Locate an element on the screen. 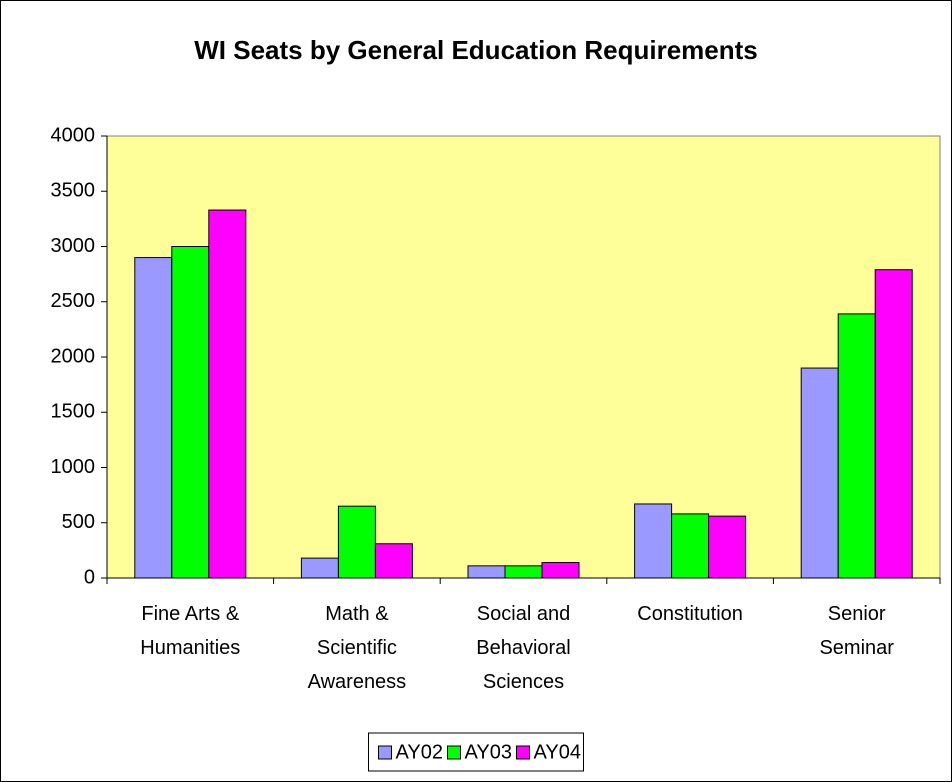 The width and height of the screenshot is (952, 782). x-tick-label-line: Math & is located at coordinates (357, 614).